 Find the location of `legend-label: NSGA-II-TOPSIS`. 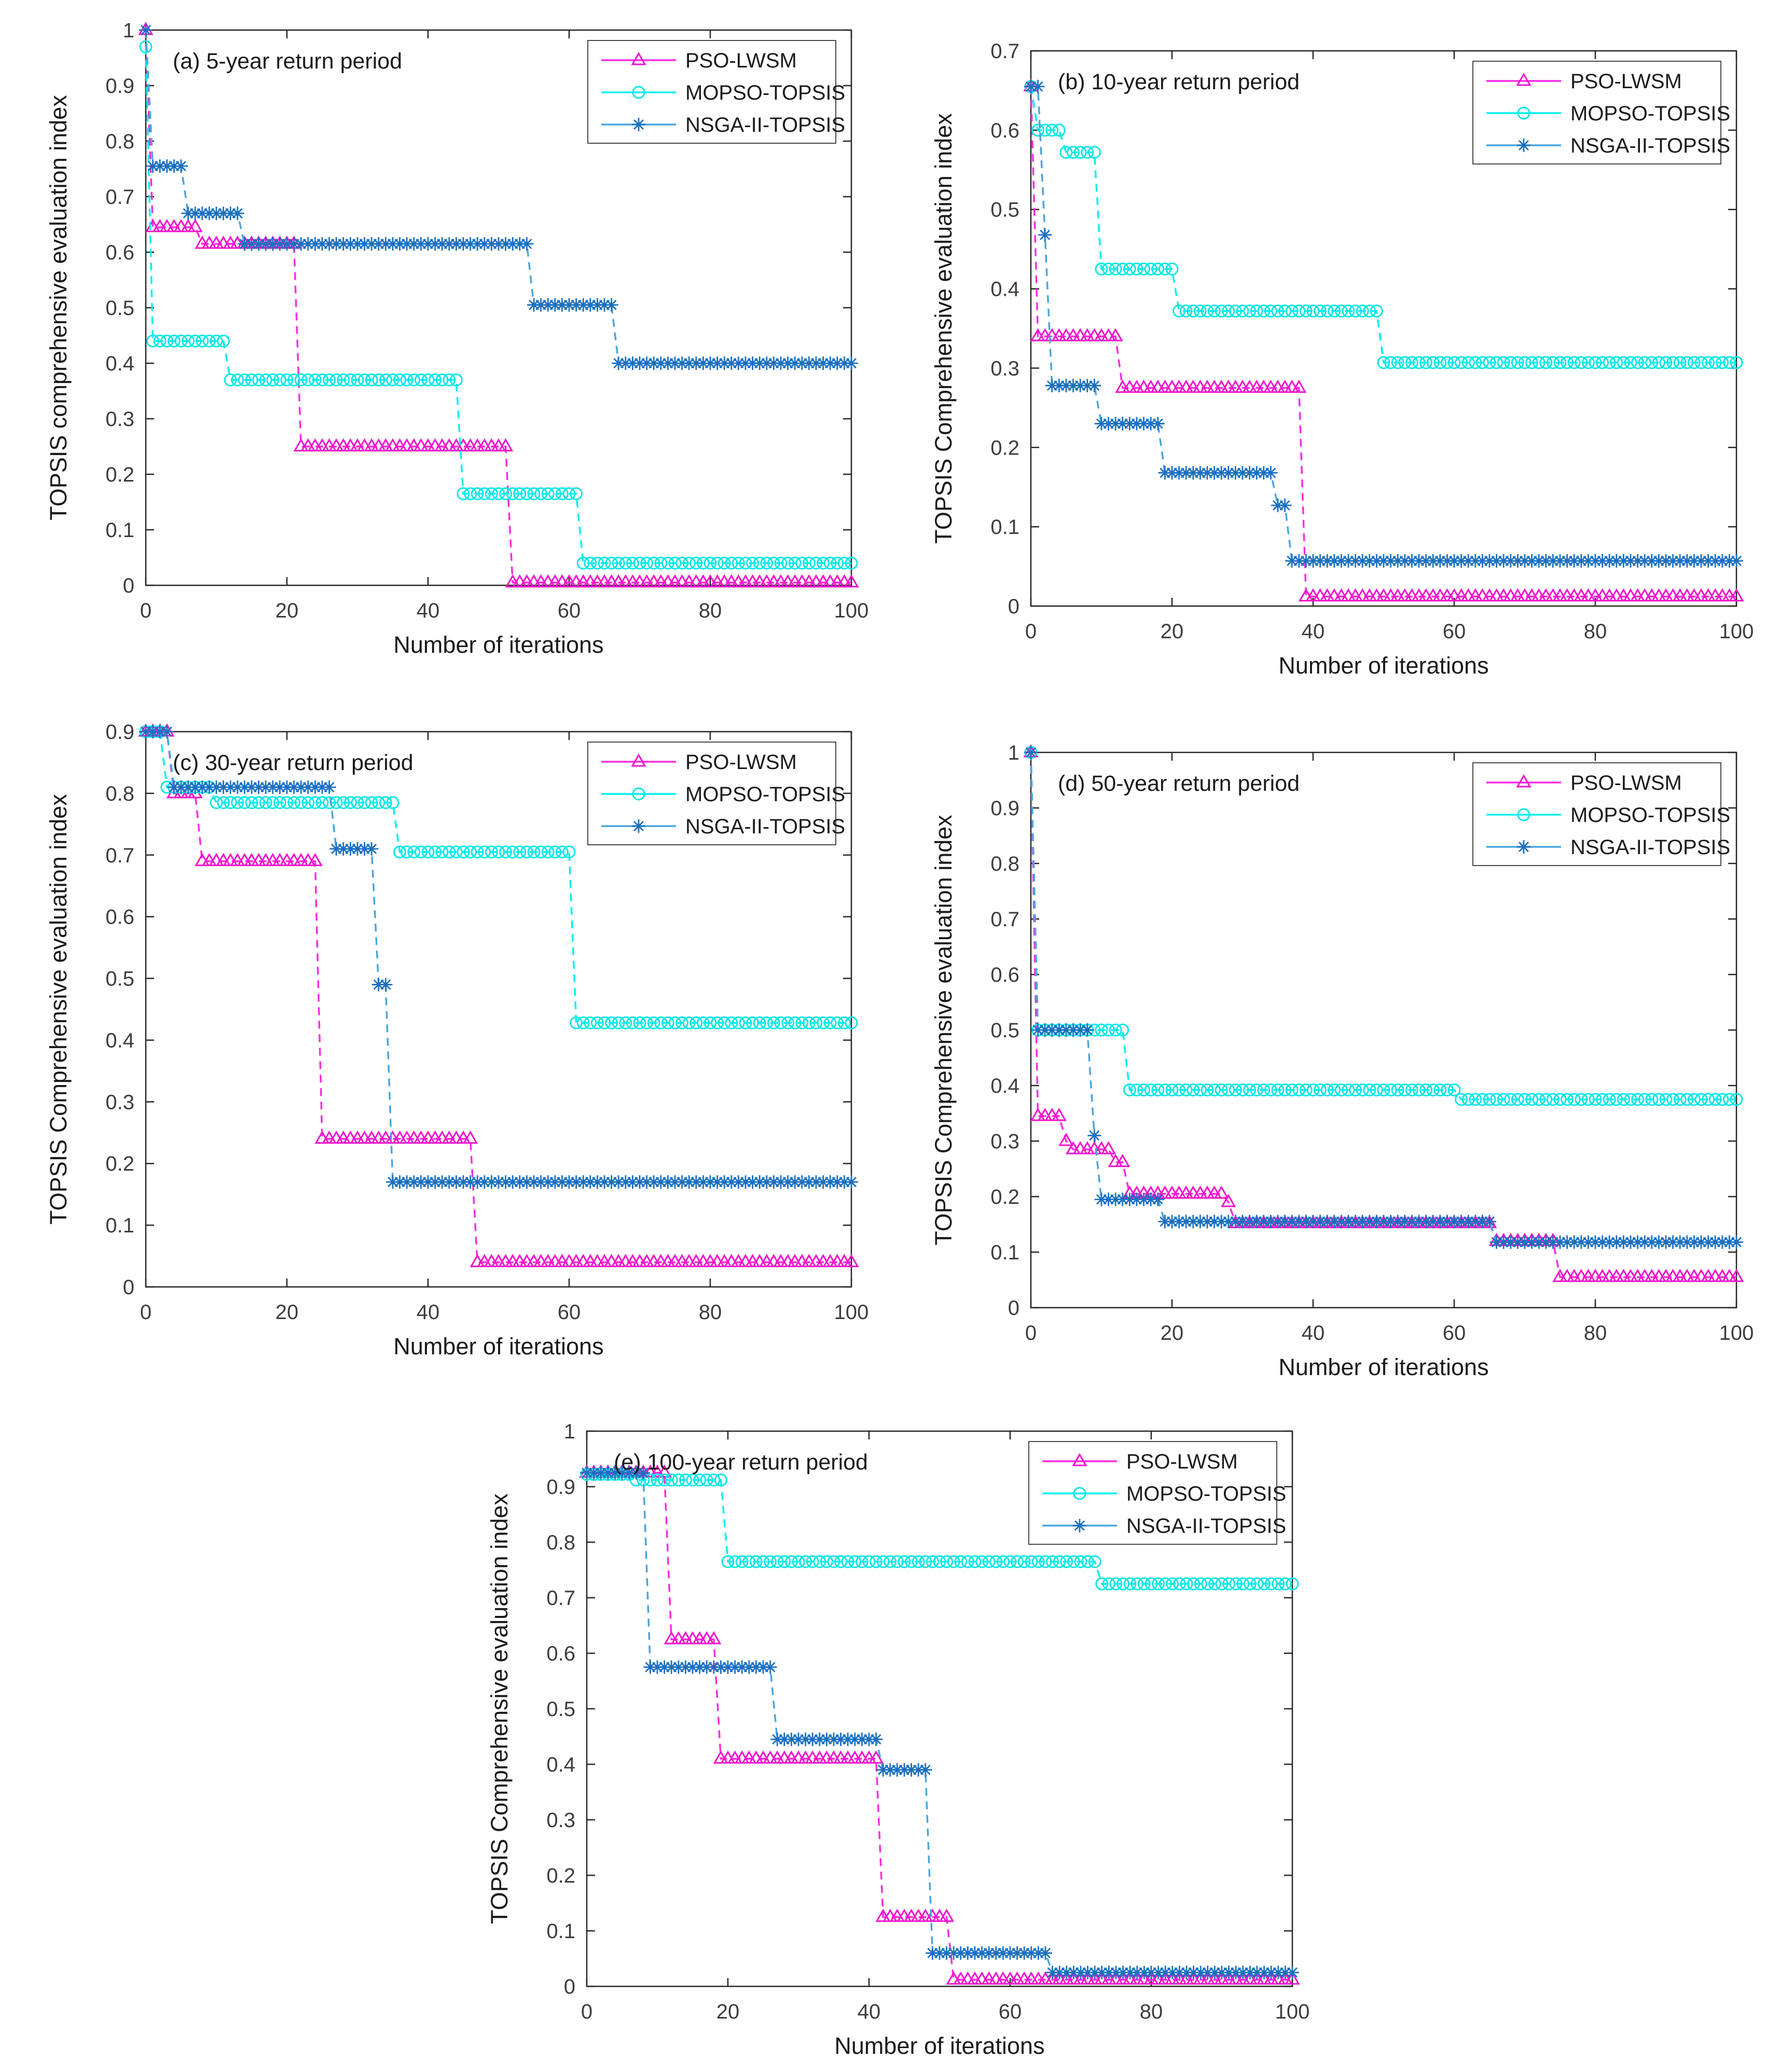

legend-label: NSGA-II-TOPSIS is located at coordinates (1206, 1526).